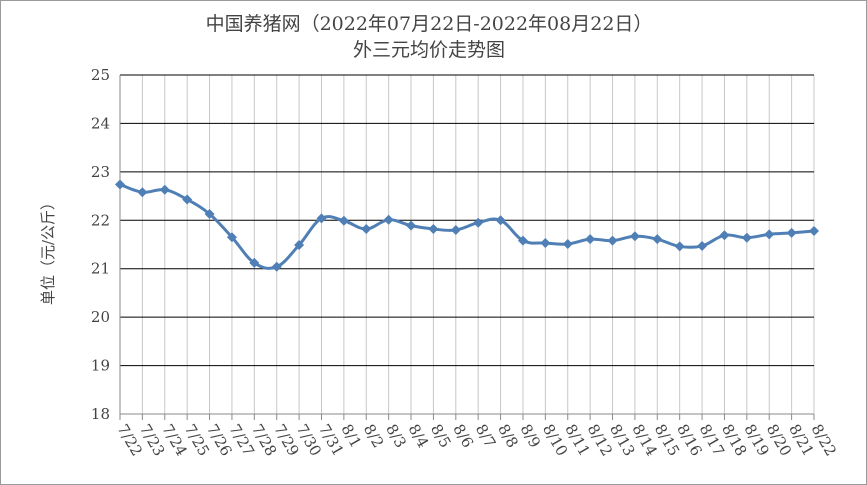  I want to click on y-tick-label: 24, so click(100, 123).